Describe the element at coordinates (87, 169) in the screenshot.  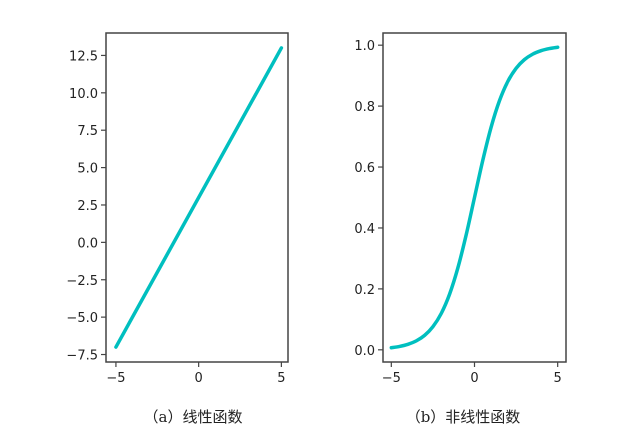
I see `y-tick-label: 5.0` at that location.